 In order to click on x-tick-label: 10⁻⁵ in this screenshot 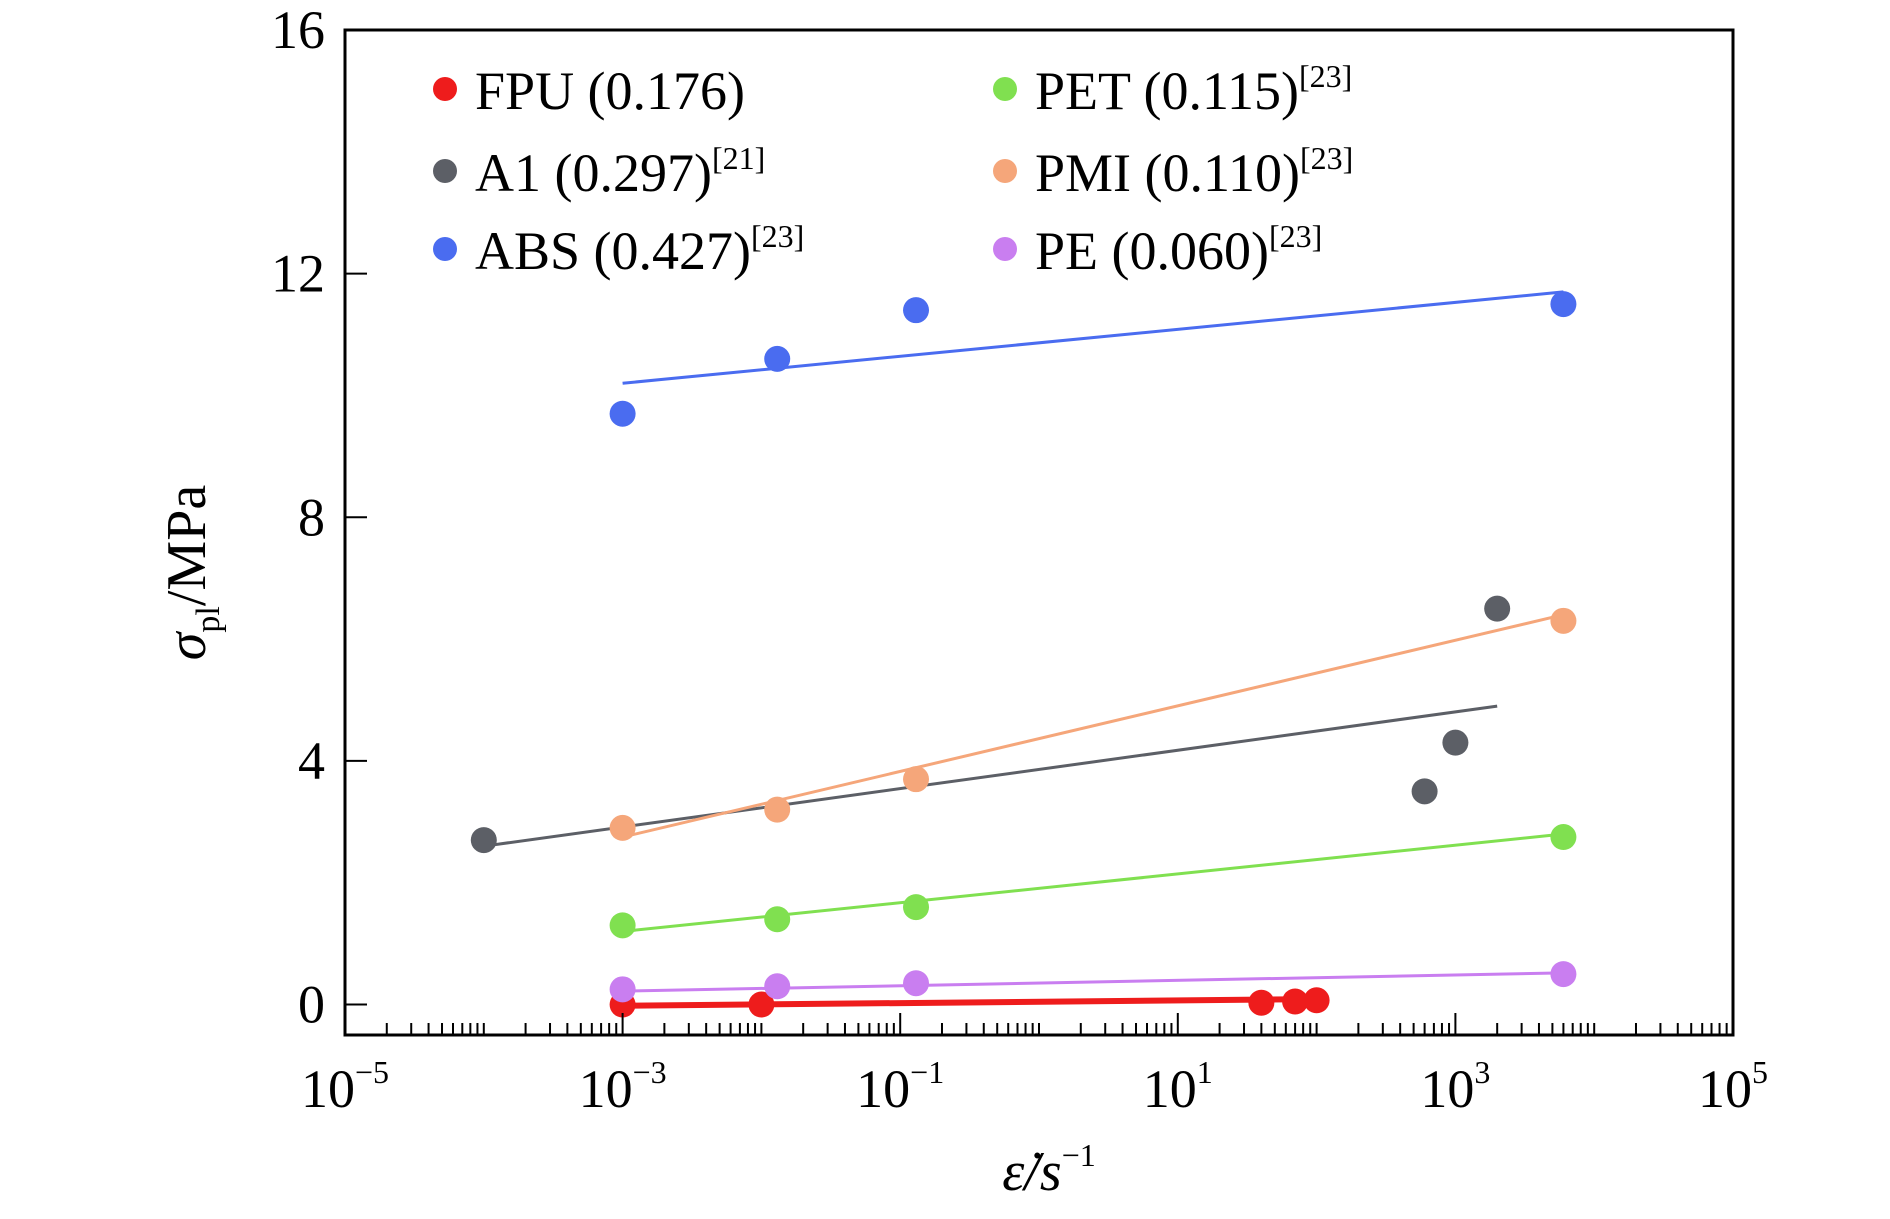, I will do `click(345, 1086)`.